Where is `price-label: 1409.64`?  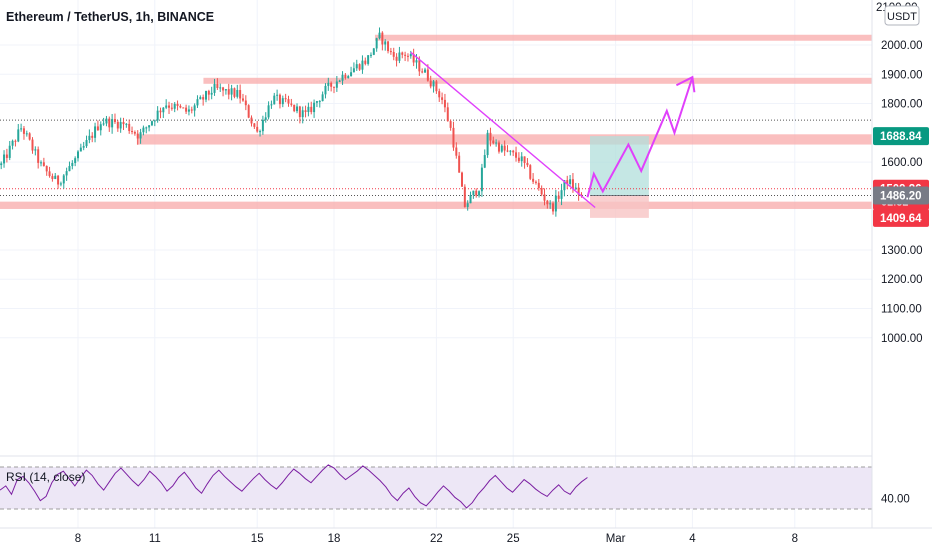
price-label: 1409.64 is located at coordinates (901, 217).